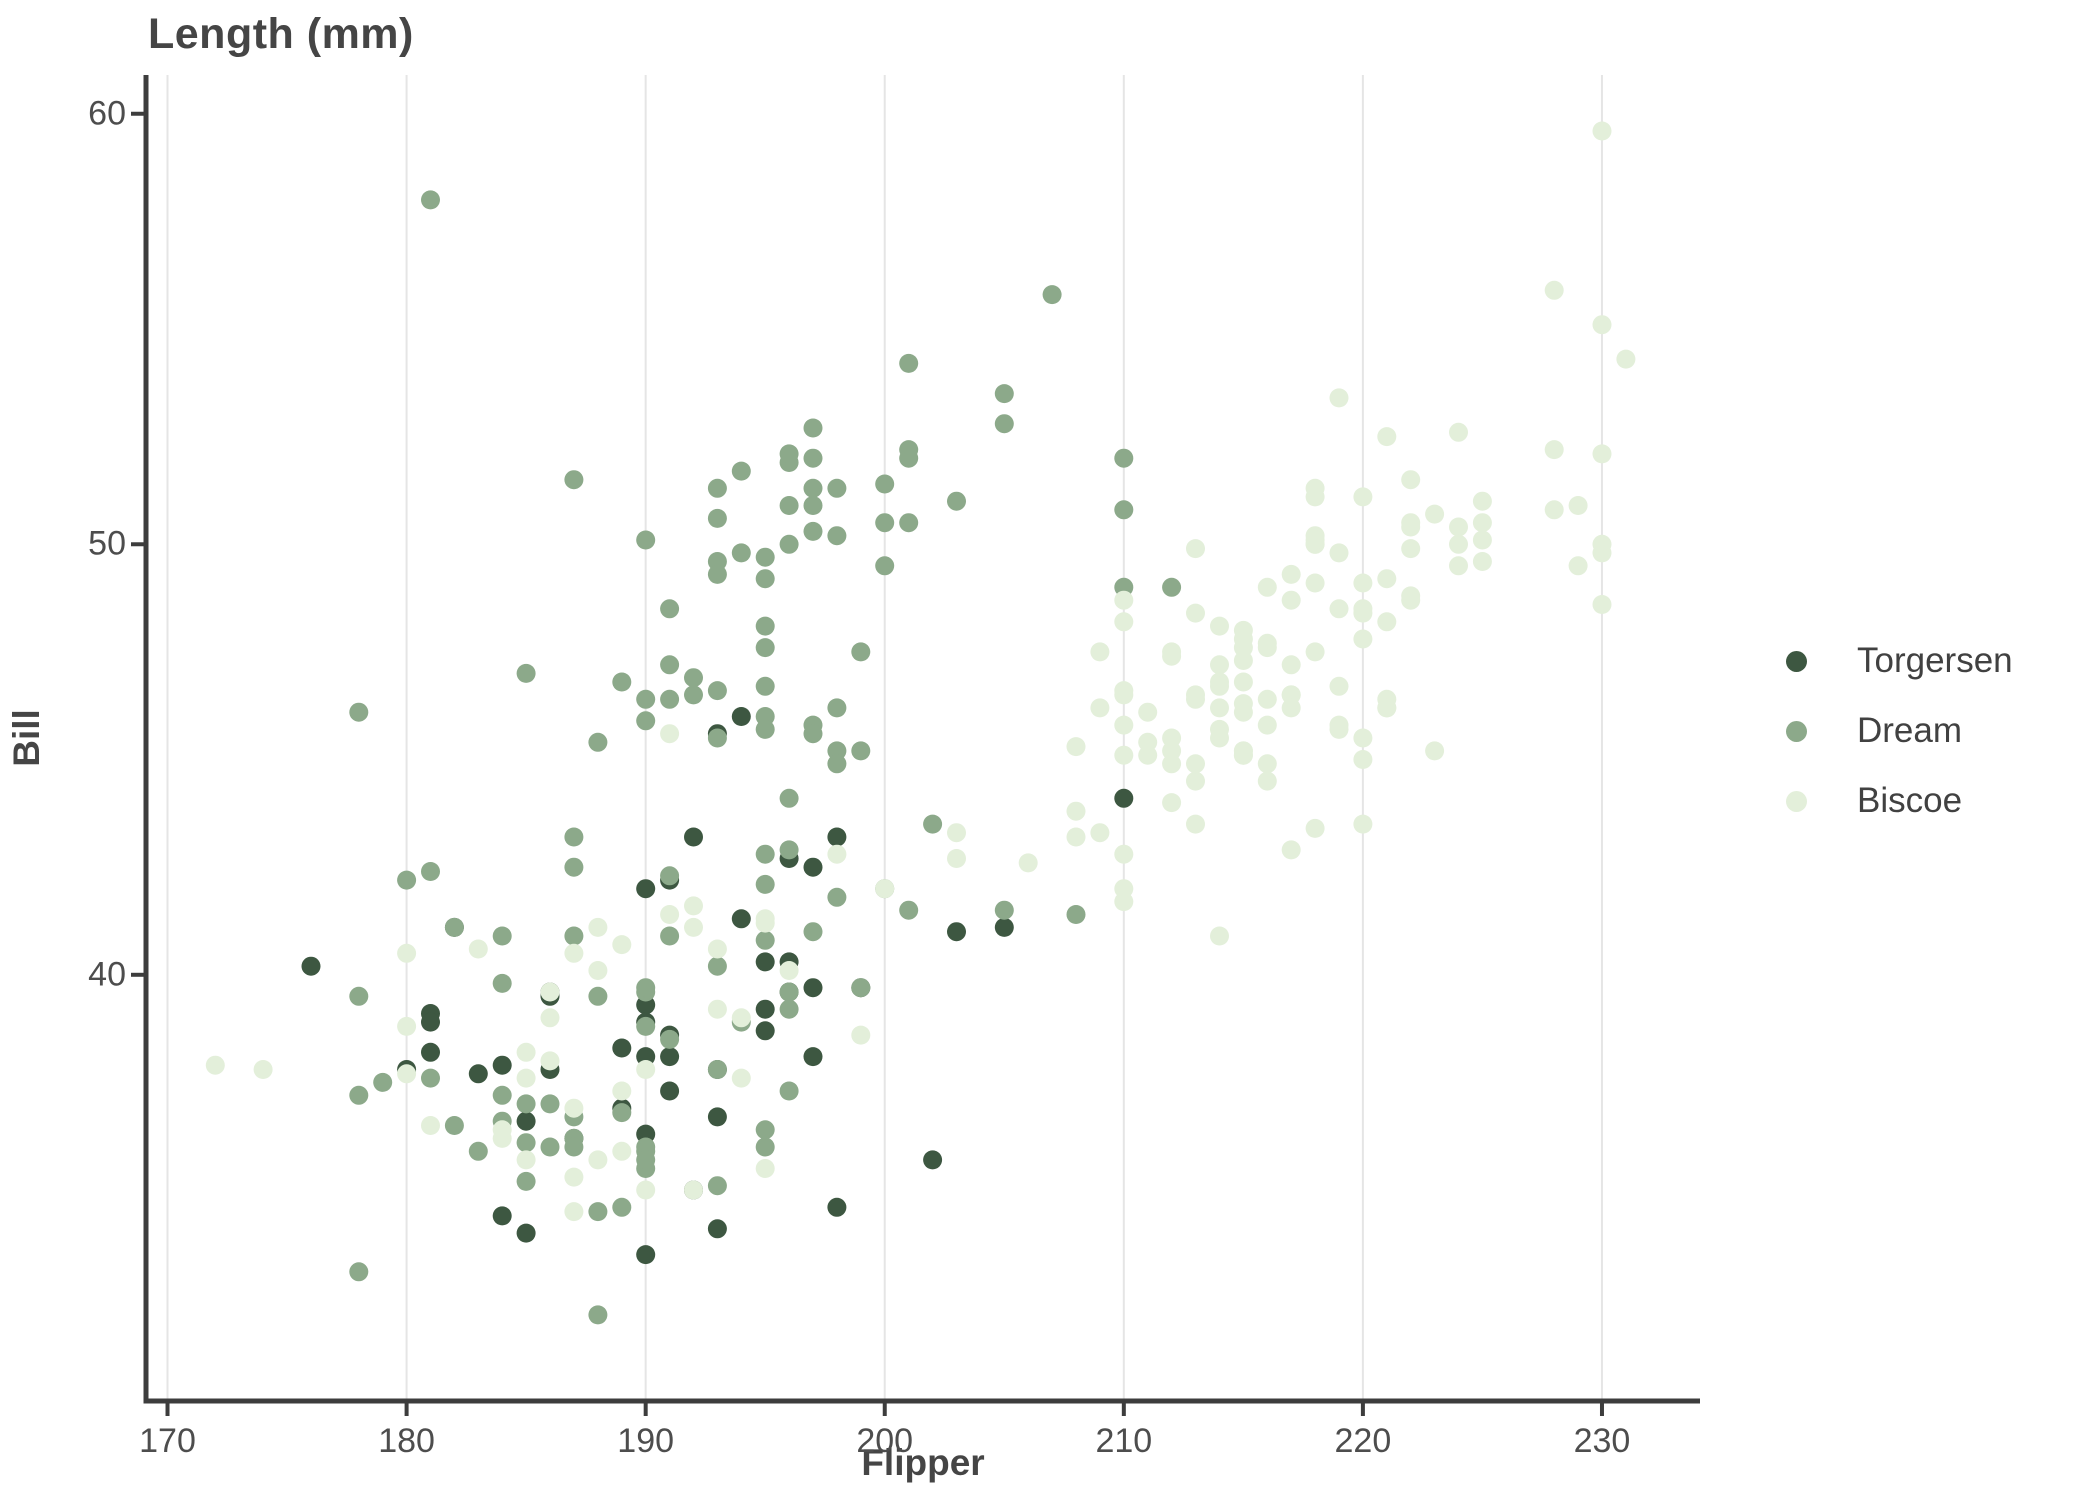  Describe the element at coordinates (1602, 1441) in the screenshot. I see `x-tick-label: 230` at that location.